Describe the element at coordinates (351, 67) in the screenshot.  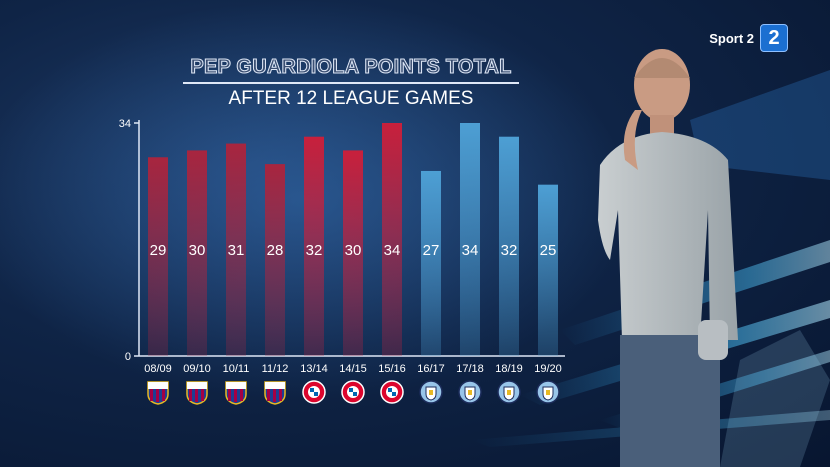
I see `chart-title: PEP GUARDIOLA POINTS TOTAL` at that location.